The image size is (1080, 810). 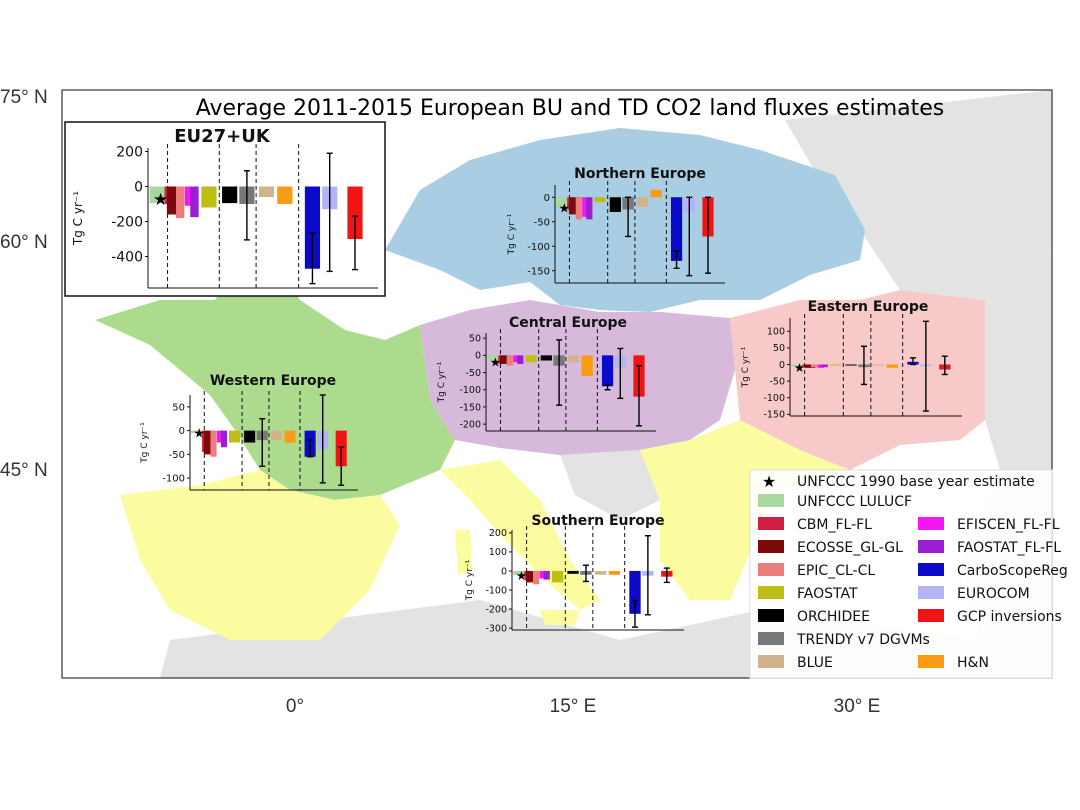 What do you see at coordinates (993, 594) in the screenshot?
I see `legend-label: EUROCOM` at bounding box center [993, 594].